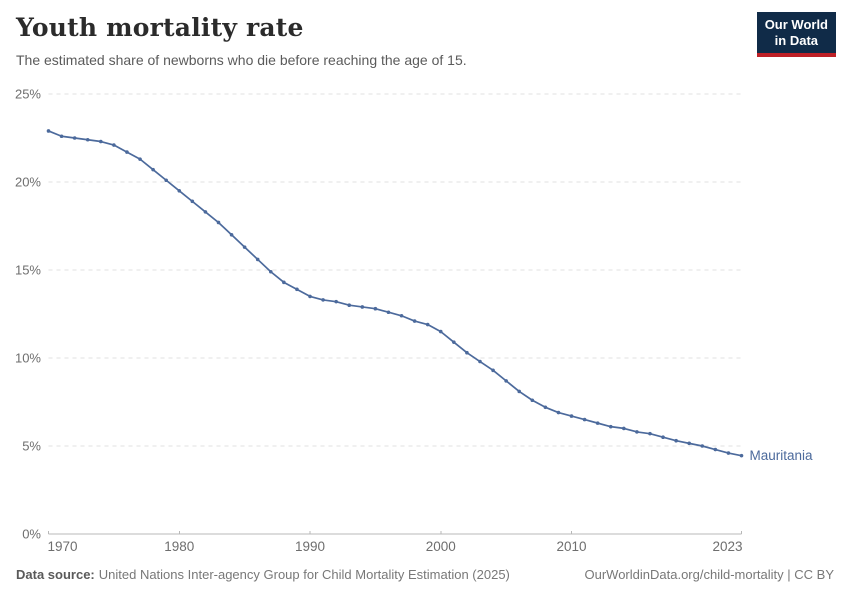  Describe the element at coordinates (179, 191) in the screenshot. I see `data-point-1980` at that location.